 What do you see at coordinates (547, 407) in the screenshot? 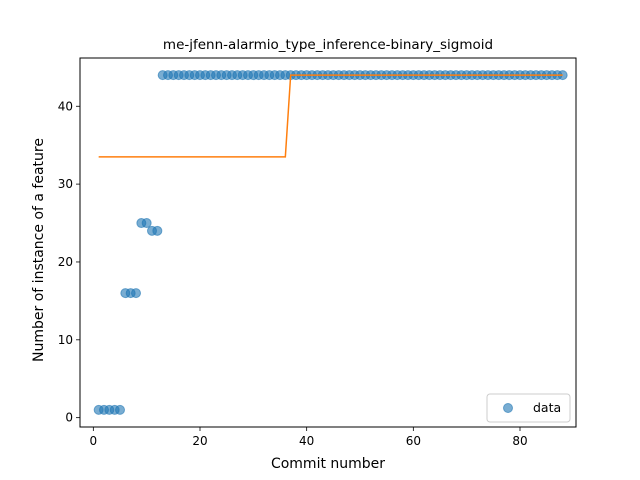
I see `legend-label-data: data` at bounding box center [547, 407].